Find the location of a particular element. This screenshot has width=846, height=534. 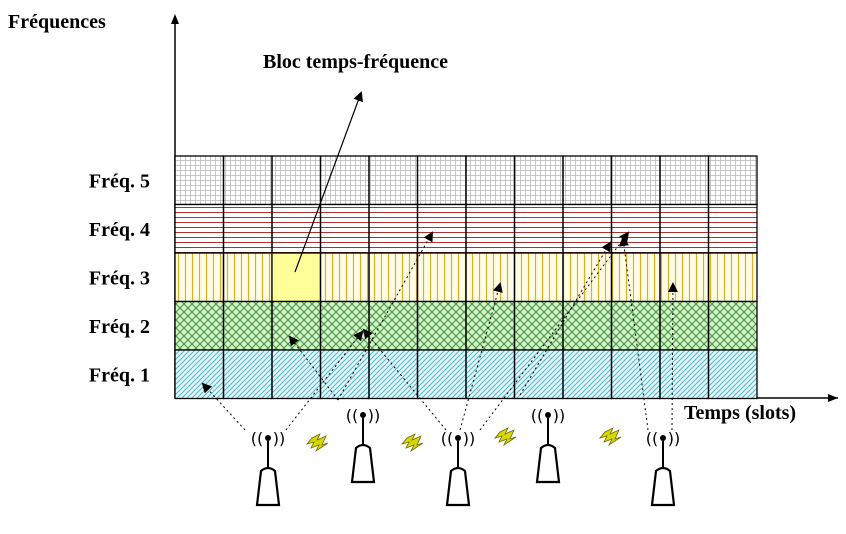

frequency-label: Fréq. 3 is located at coordinates (119, 278).